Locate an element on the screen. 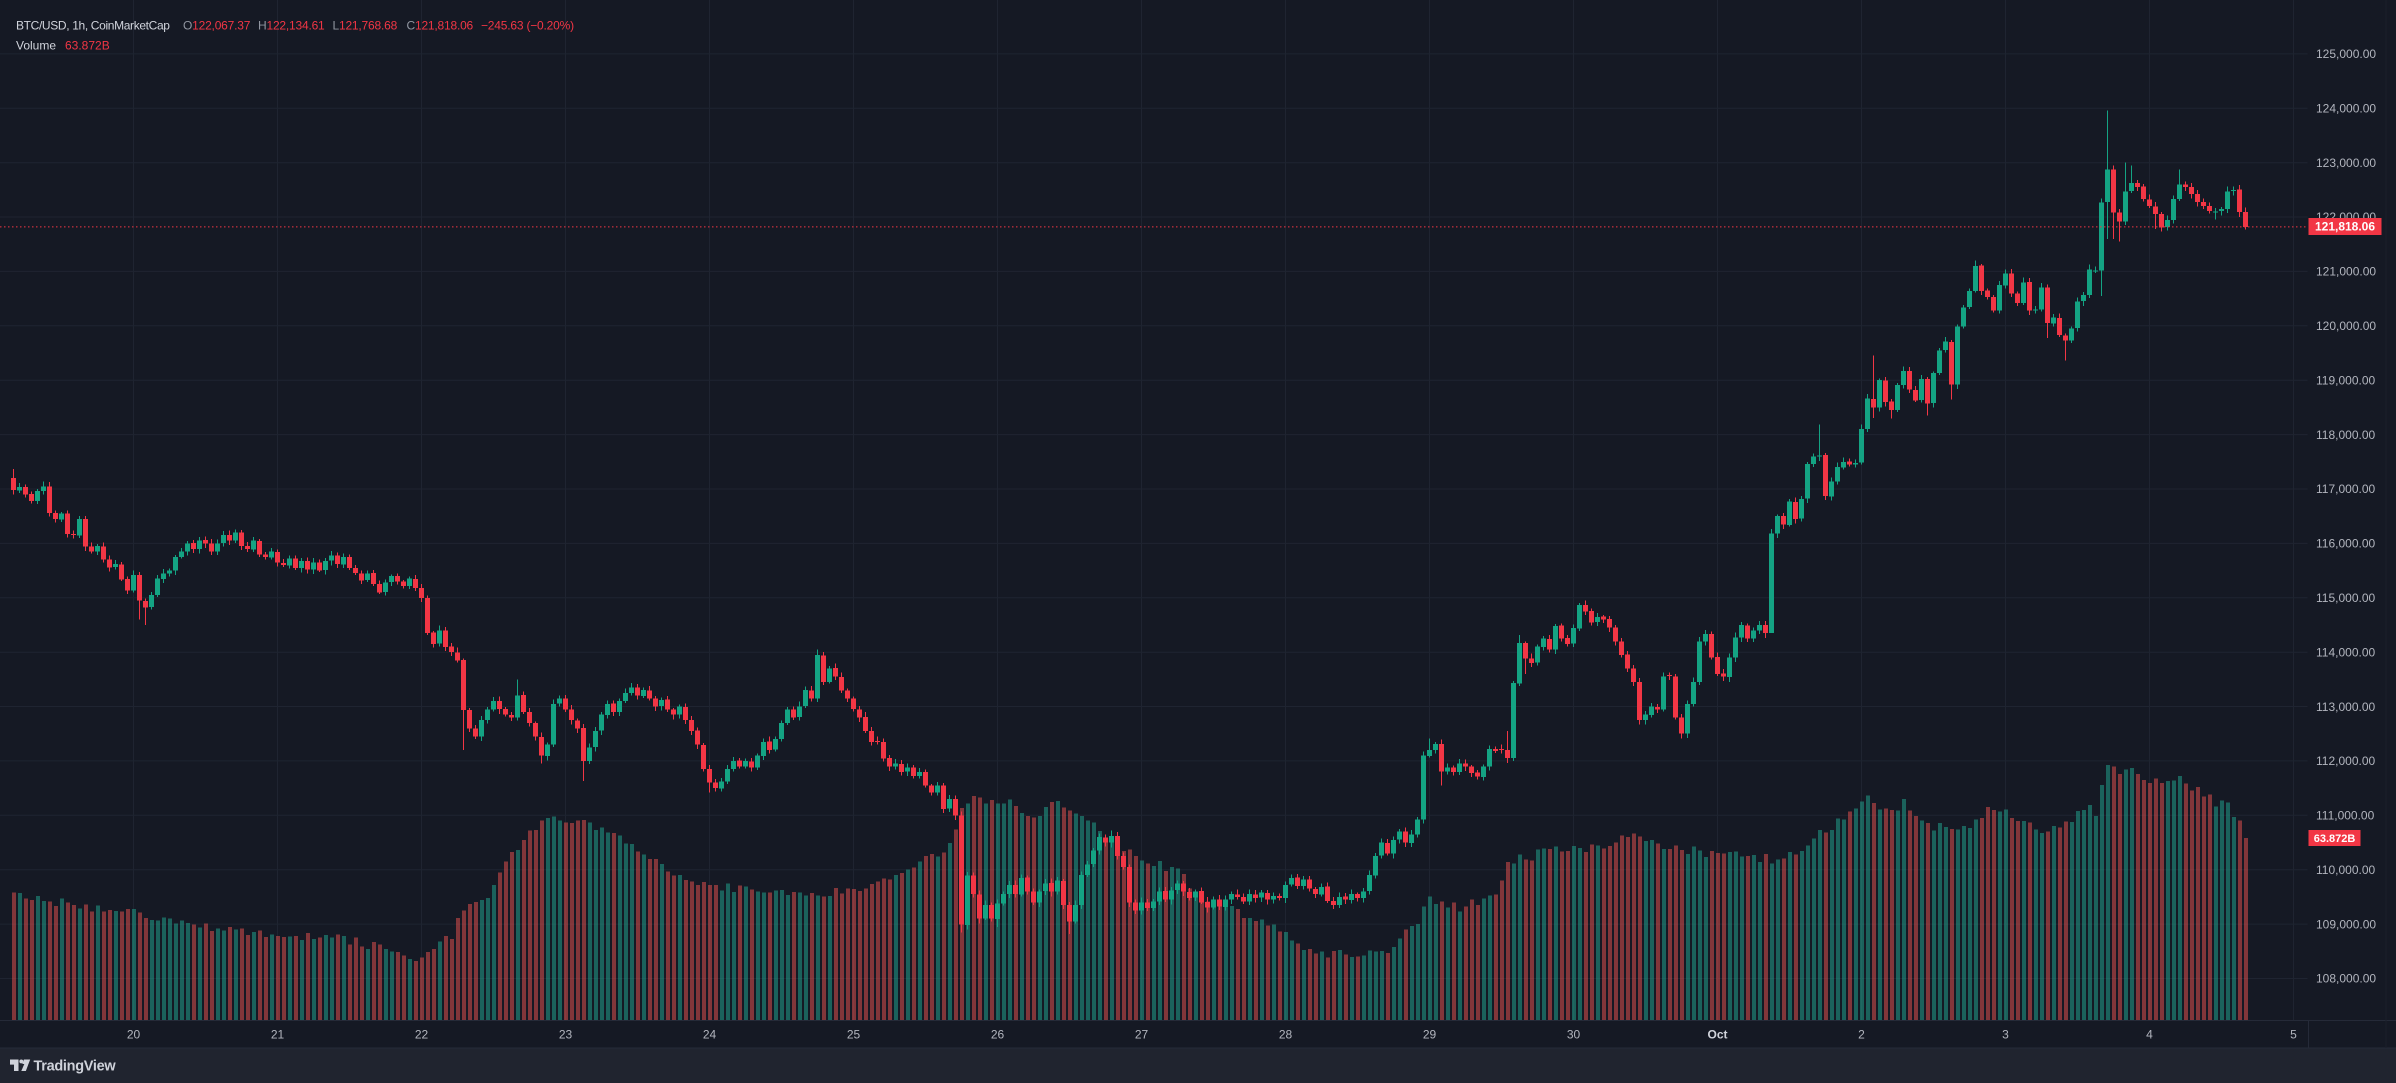 The width and height of the screenshot is (2396, 1083). svg-text: Oct is located at coordinates (1717, 1035).